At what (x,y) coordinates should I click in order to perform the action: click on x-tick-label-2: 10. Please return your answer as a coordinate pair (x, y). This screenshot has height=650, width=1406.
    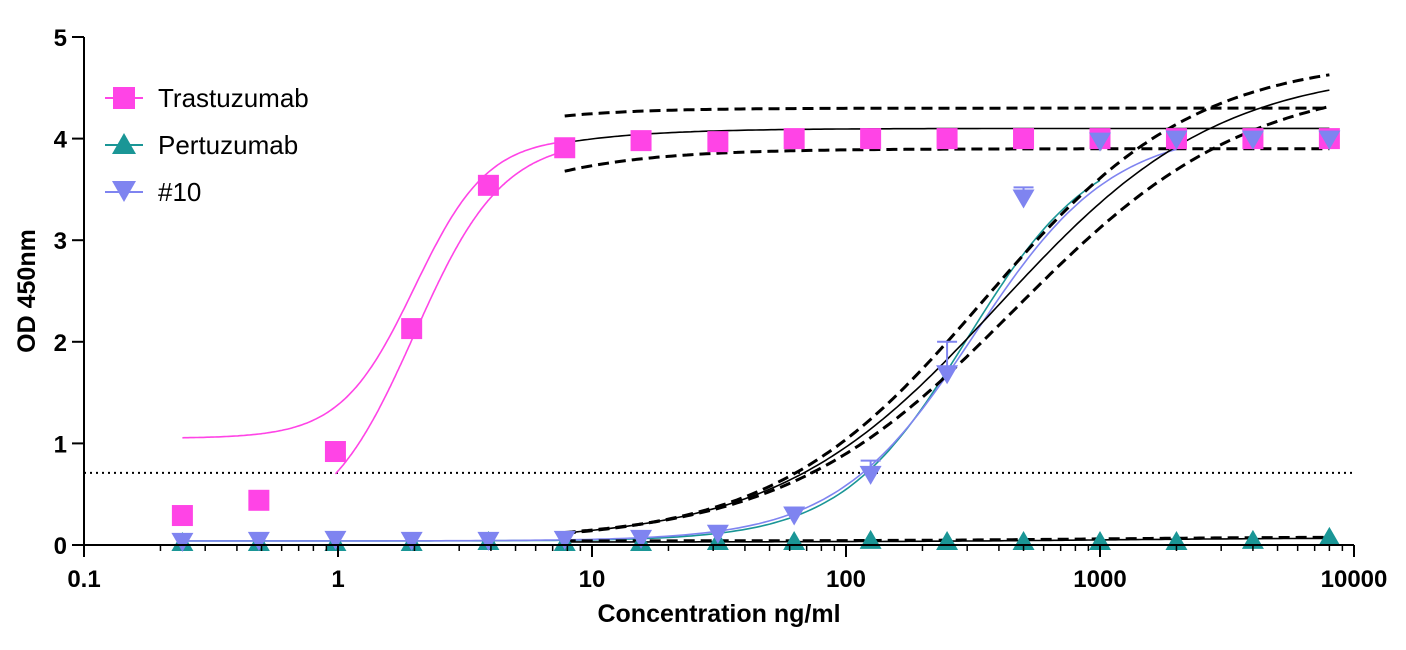
    Looking at the image, I should click on (592, 579).